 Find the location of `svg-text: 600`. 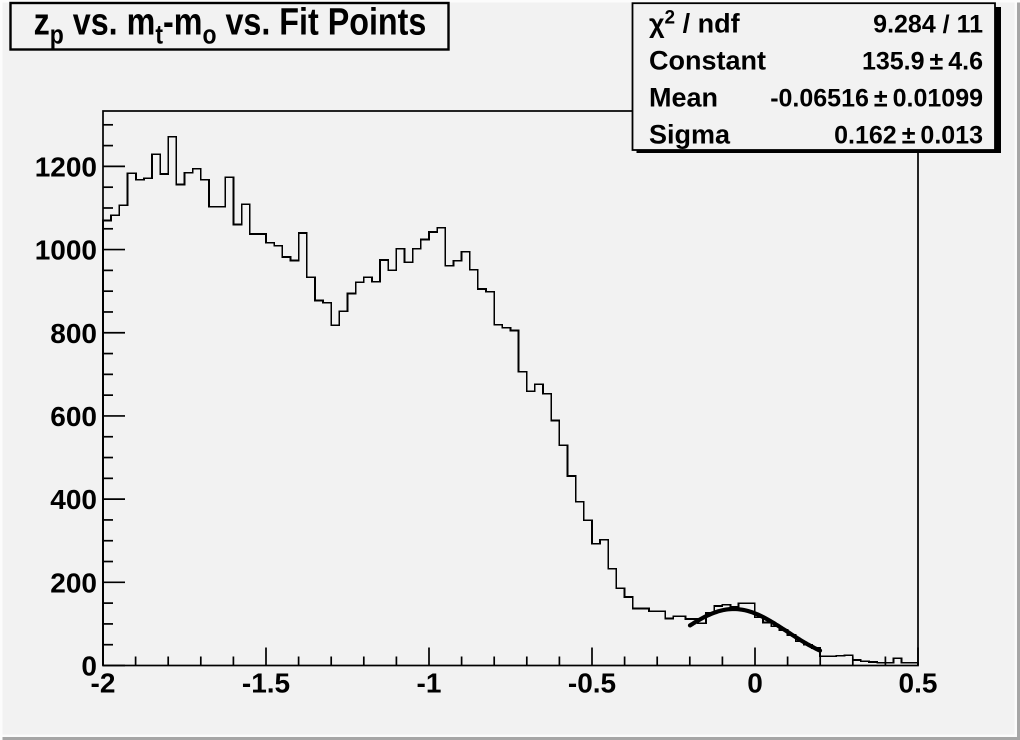

svg-text: 600 is located at coordinates (73, 416).